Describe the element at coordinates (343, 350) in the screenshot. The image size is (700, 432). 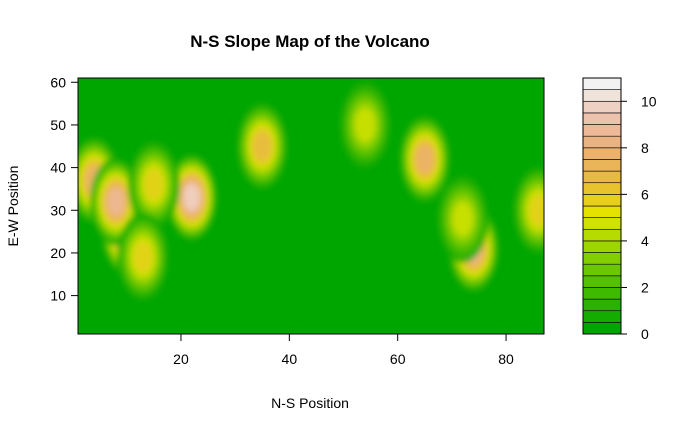
I see `x-axis: 20 40 60 80` at that location.